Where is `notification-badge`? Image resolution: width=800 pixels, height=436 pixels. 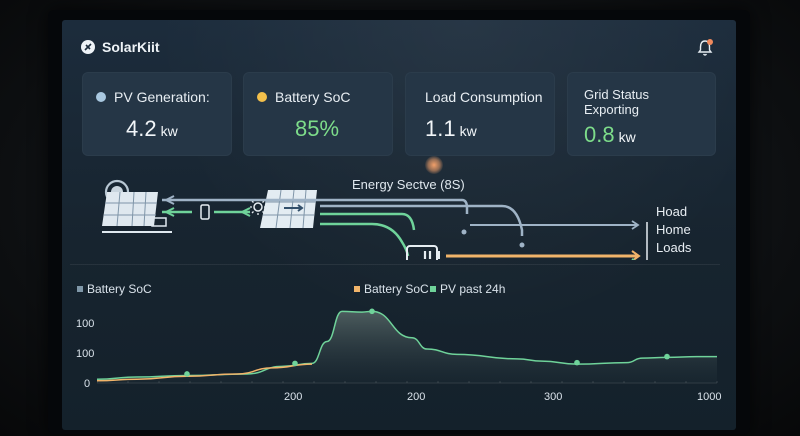
notification-badge is located at coordinates (710, 42).